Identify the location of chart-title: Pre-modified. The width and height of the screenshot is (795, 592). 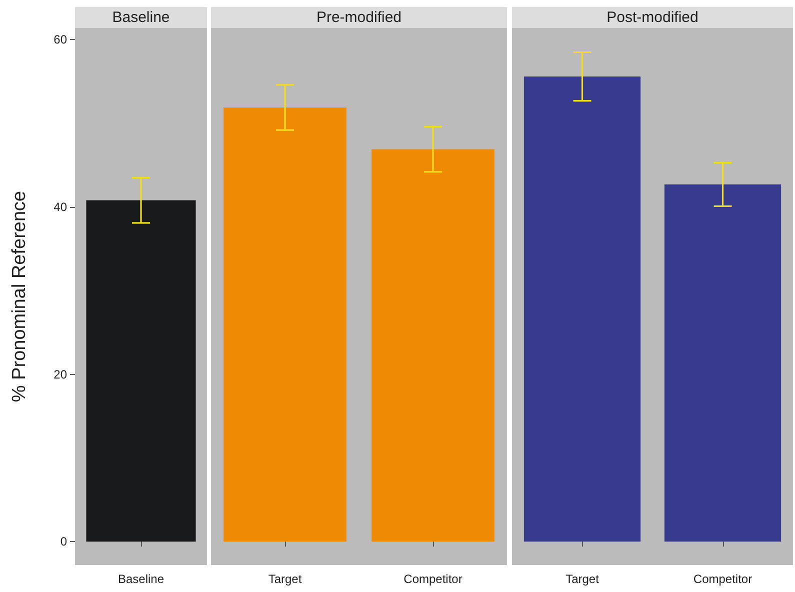
(359, 17).